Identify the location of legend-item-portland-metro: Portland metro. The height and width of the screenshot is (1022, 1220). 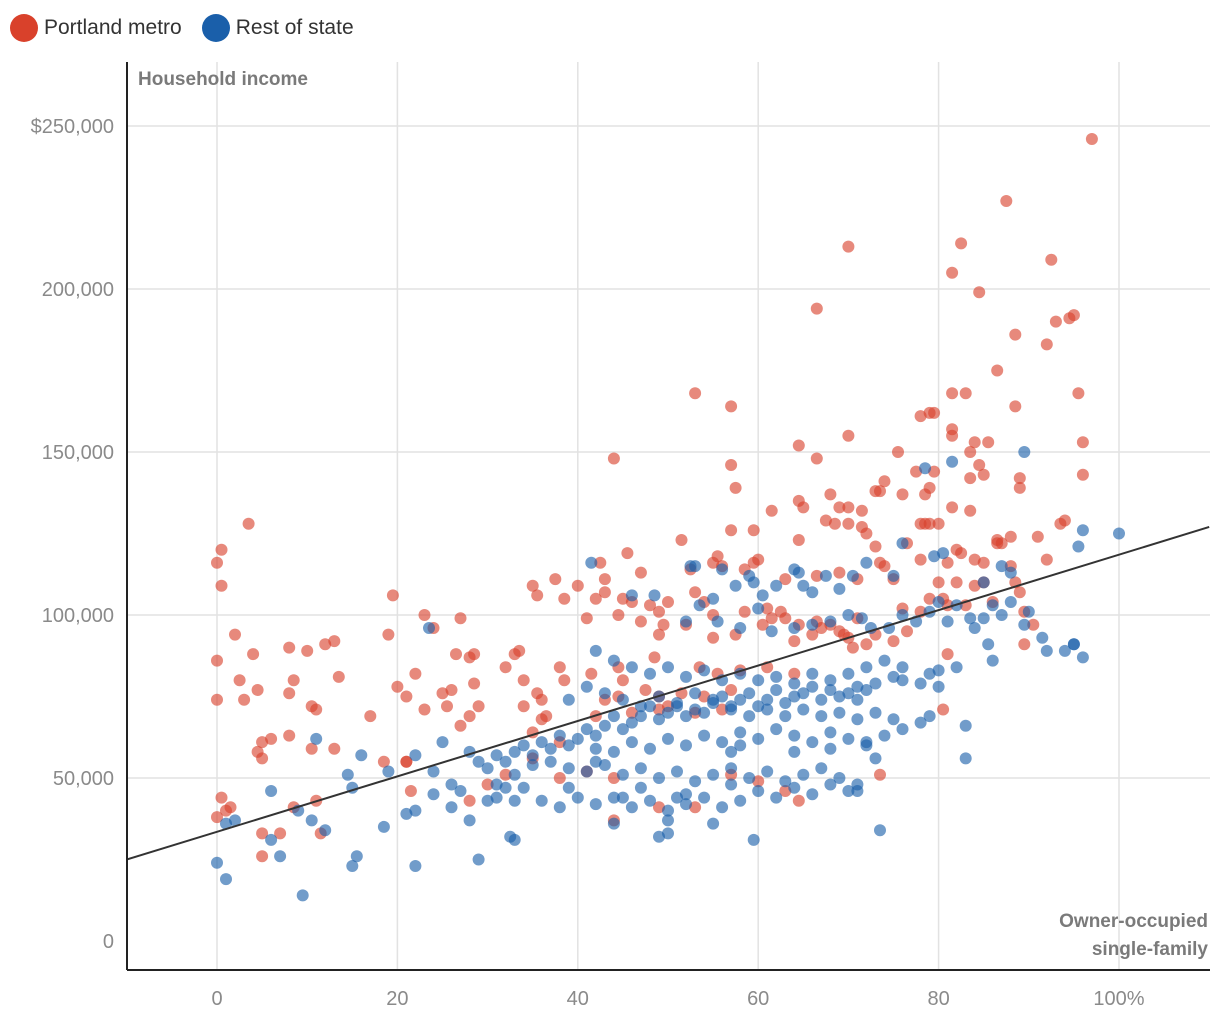
(96, 28).